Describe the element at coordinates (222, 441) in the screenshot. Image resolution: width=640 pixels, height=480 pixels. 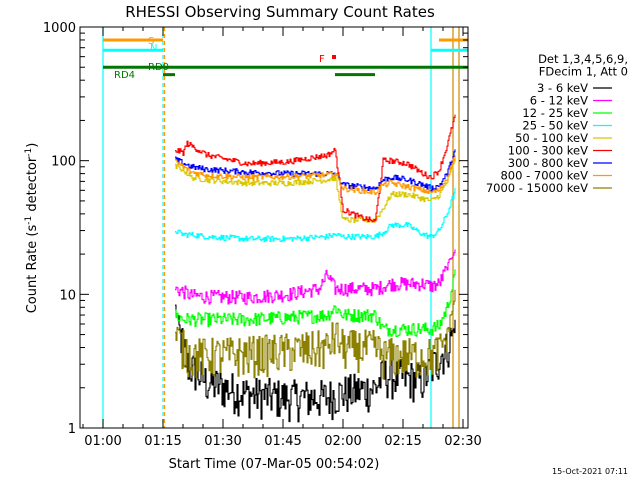
I see `x-tick-label-2: 01:30` at that location.